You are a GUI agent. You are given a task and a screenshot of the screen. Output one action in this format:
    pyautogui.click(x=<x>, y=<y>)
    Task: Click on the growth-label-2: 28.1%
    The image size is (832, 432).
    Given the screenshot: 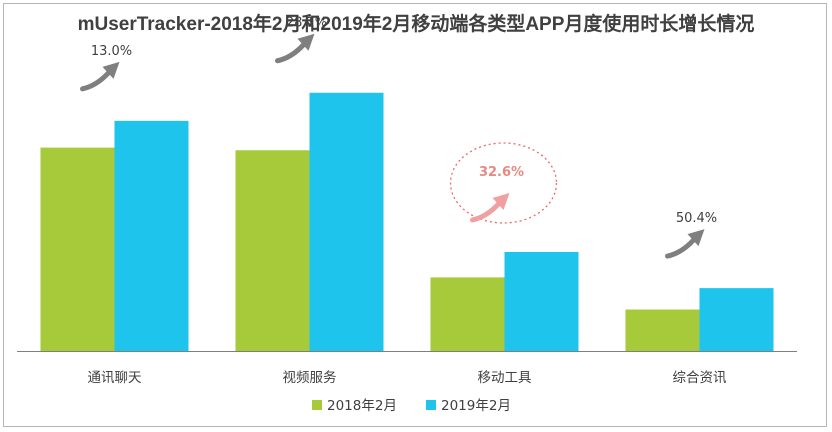 What is the action you would take?
    pyautogui.click(x=306, y=23)
    